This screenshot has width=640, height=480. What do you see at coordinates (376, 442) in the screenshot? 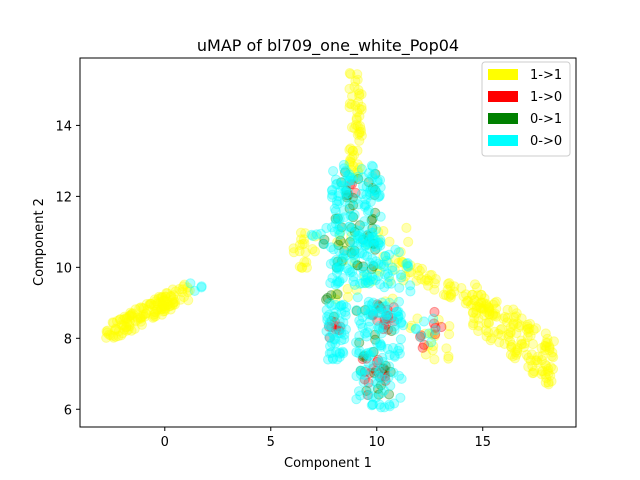
I see `x-tick-label: 10` at bounding box center [376, 442].